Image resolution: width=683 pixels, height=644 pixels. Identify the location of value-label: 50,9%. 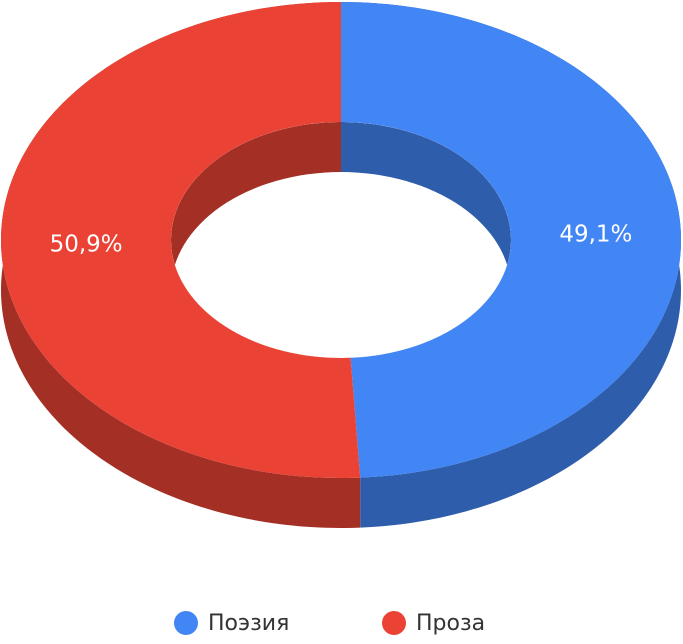
(86, 245).